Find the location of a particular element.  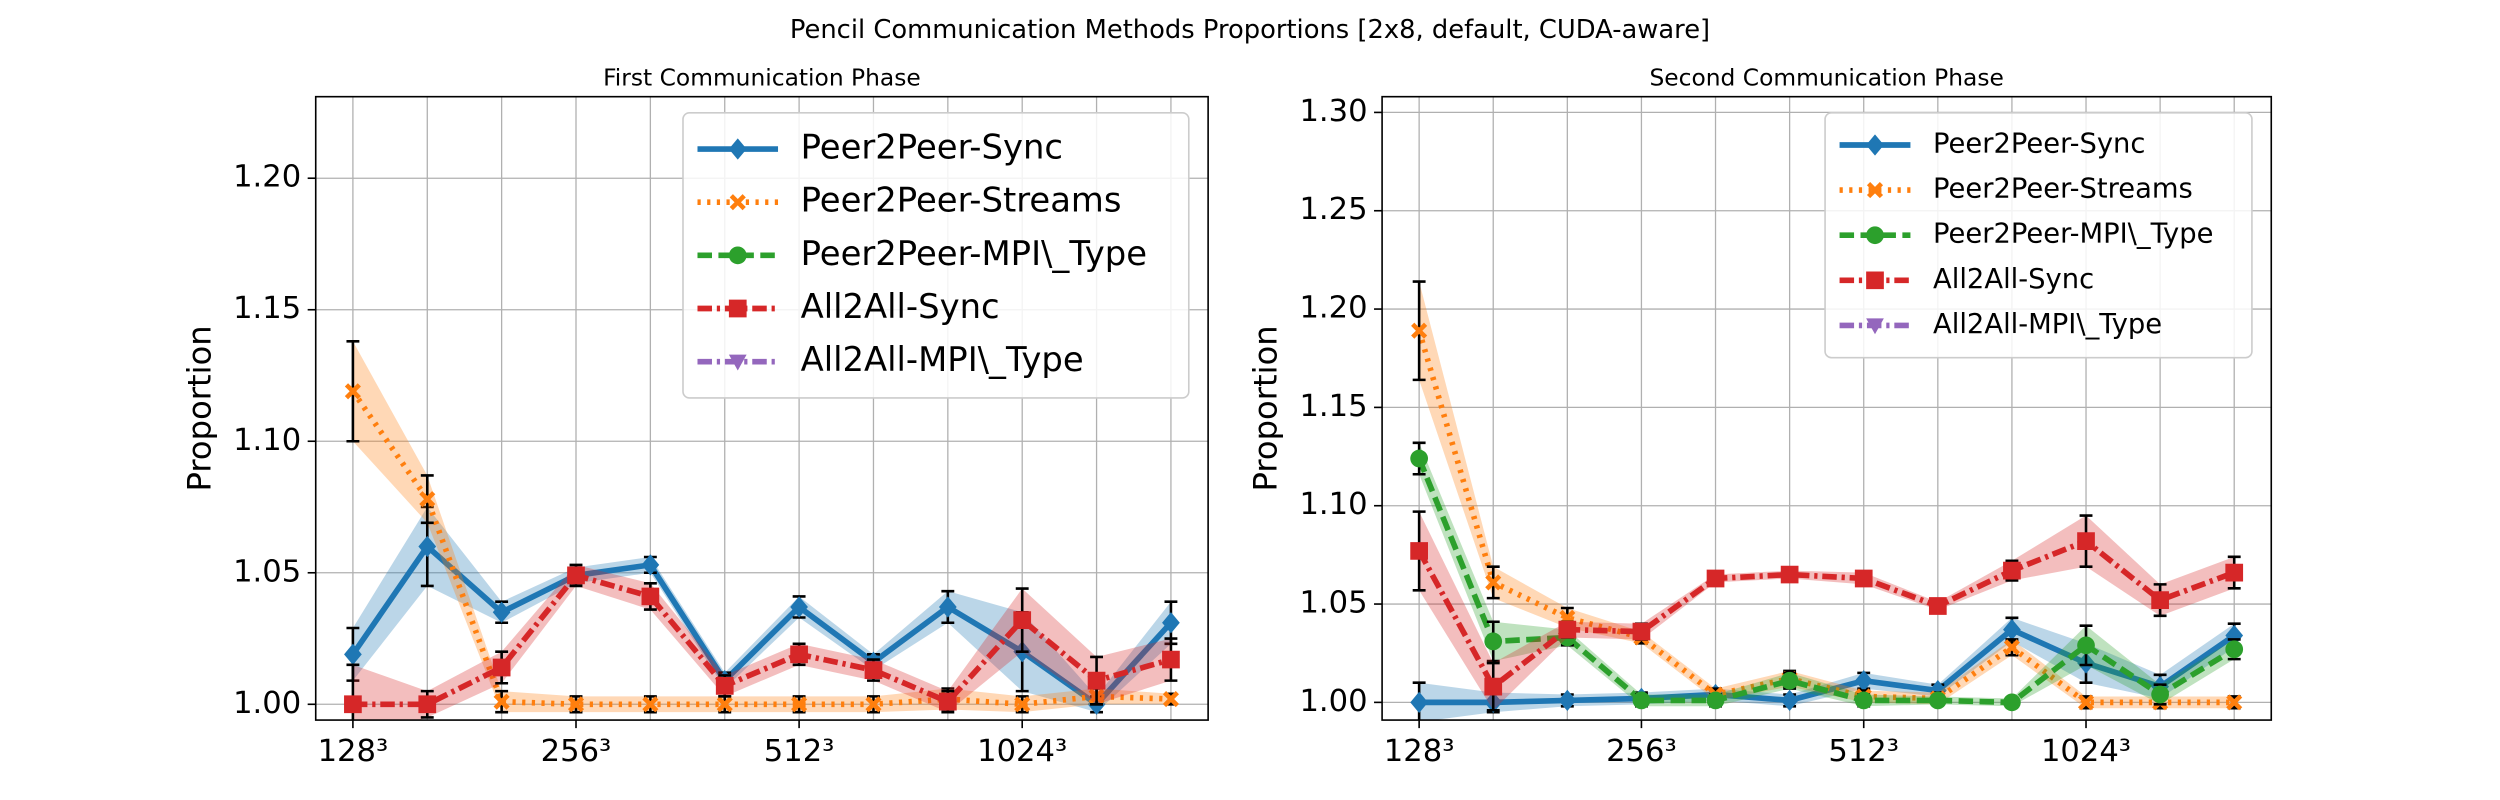

legend-box is located at coordinates (936, 255).